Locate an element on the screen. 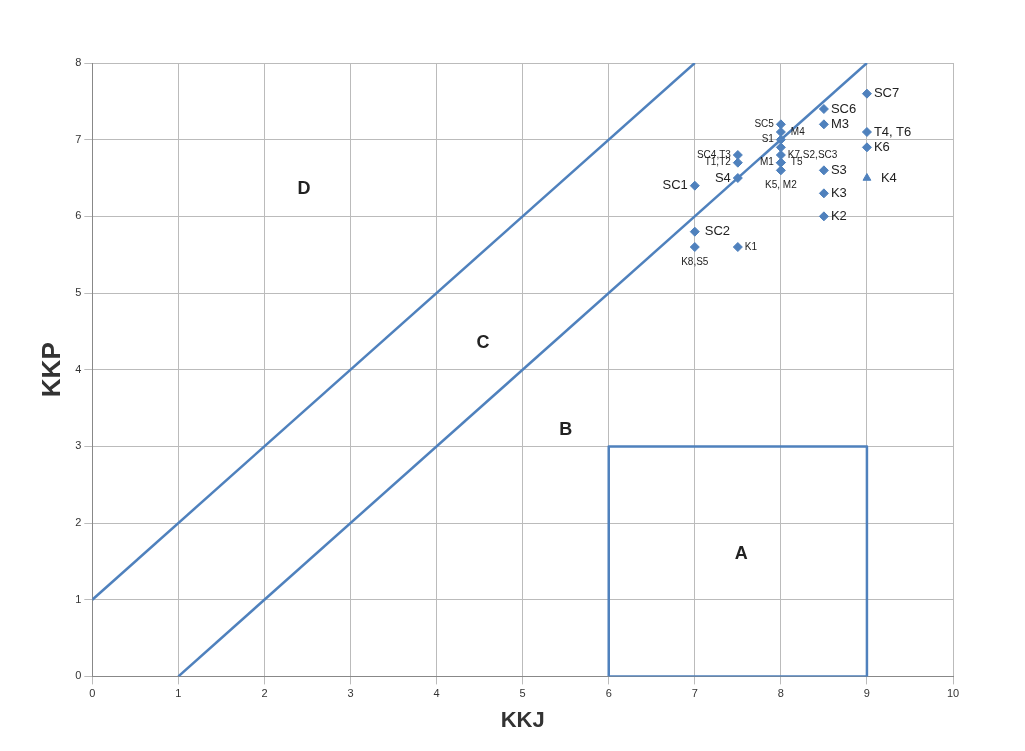  x-tick-label: 10 is located at coordinates (953, 693).